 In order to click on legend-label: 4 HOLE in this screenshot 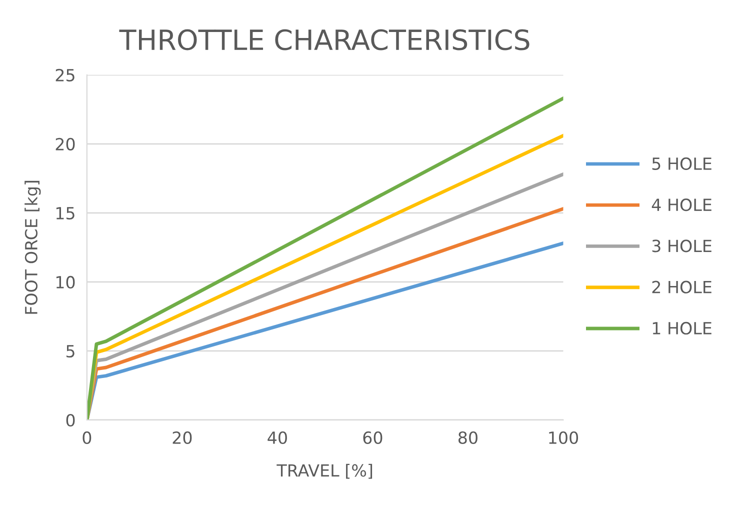, I will do `click(682, 205)`.